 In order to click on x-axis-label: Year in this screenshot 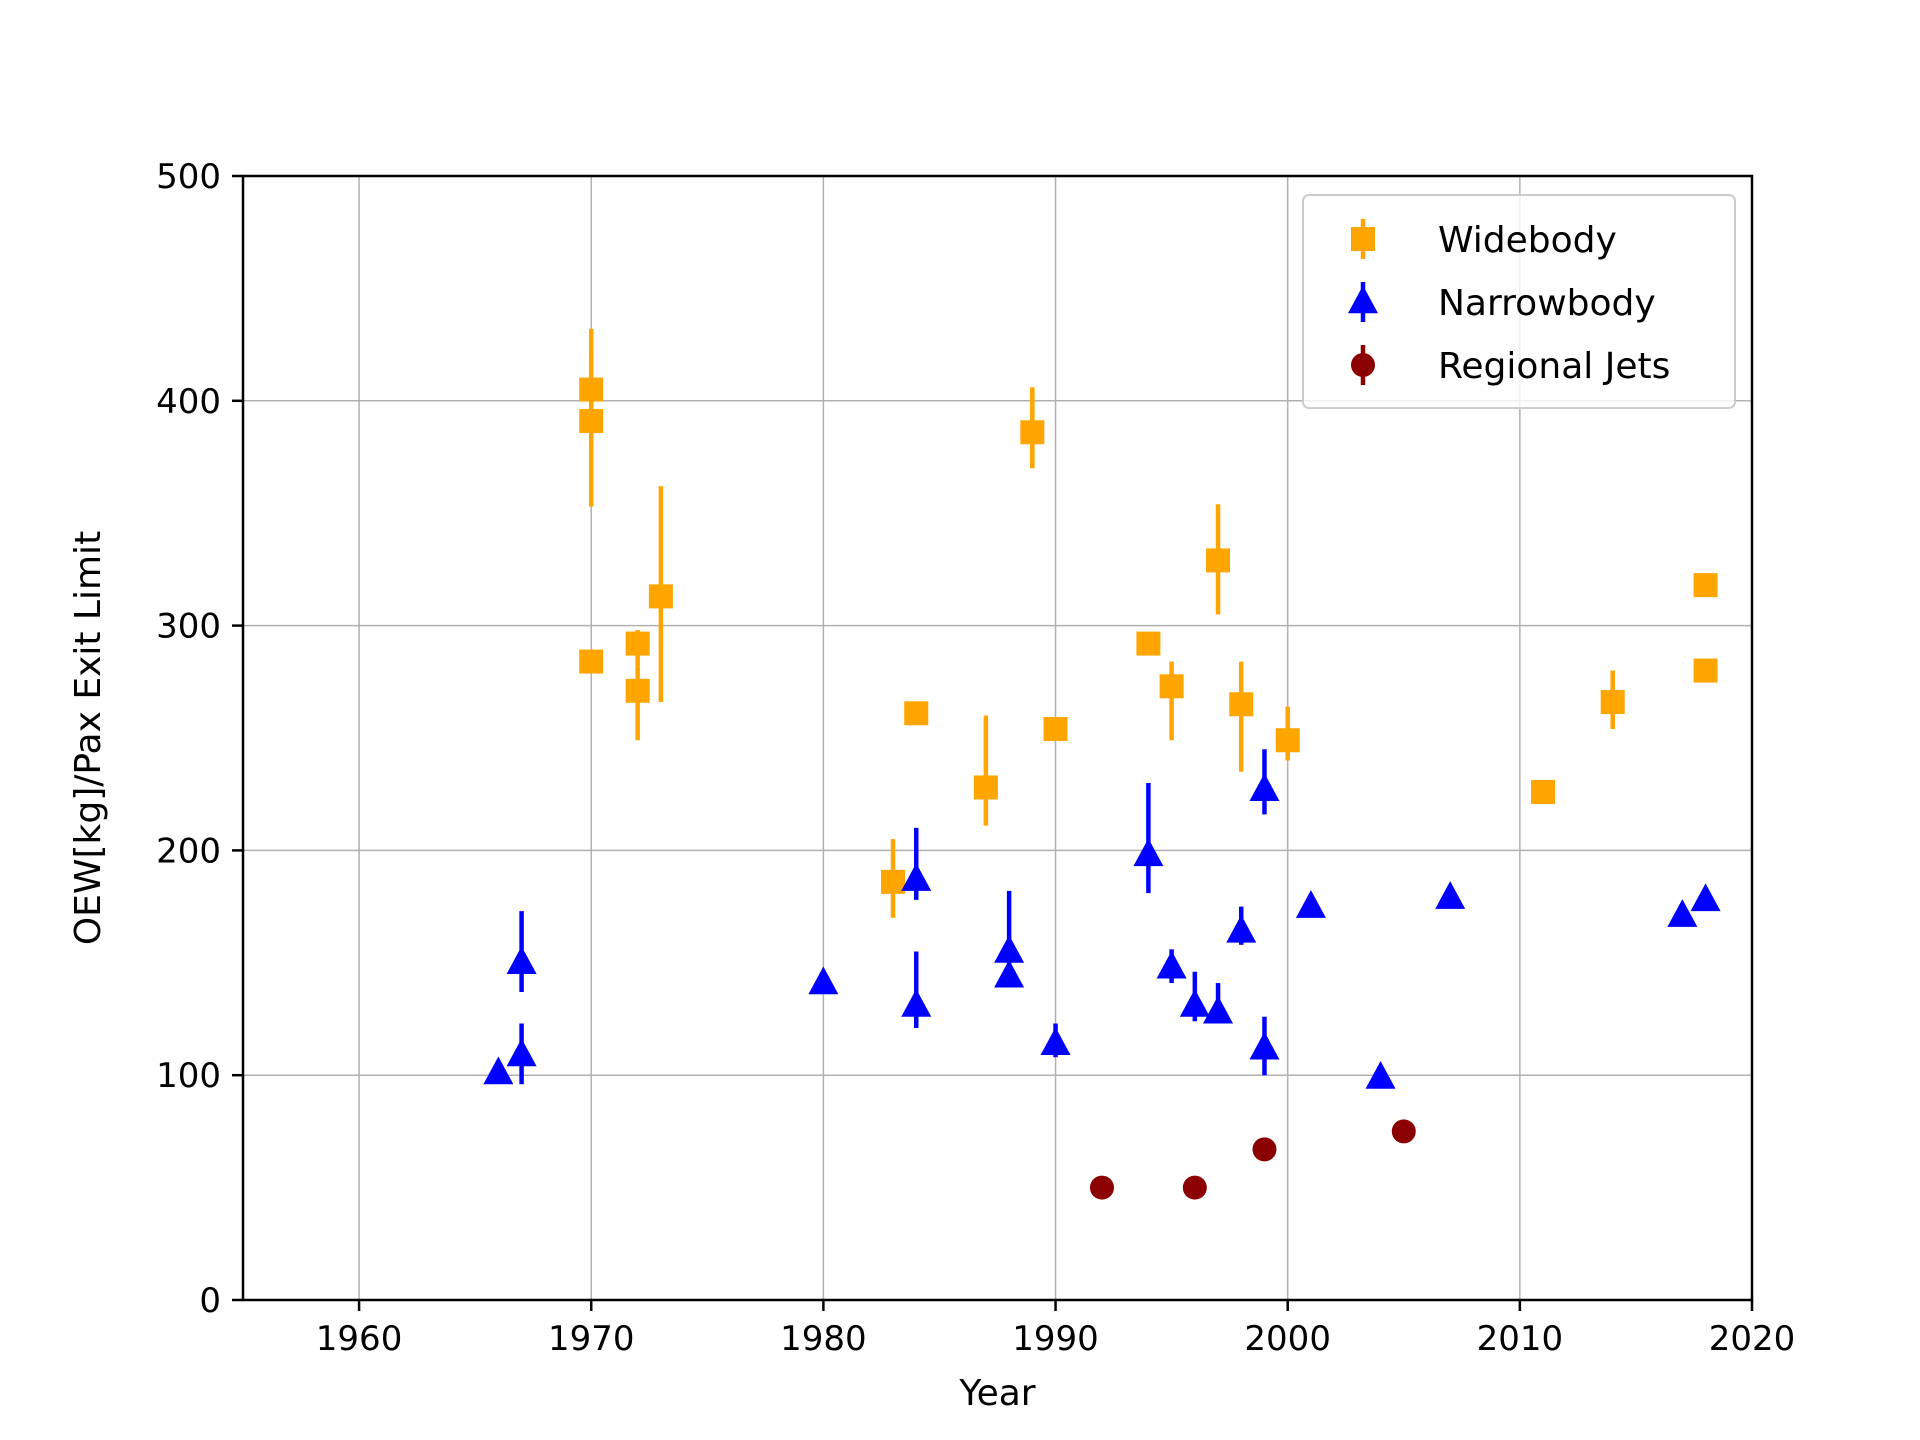, I will do `click(996, 1393)`.